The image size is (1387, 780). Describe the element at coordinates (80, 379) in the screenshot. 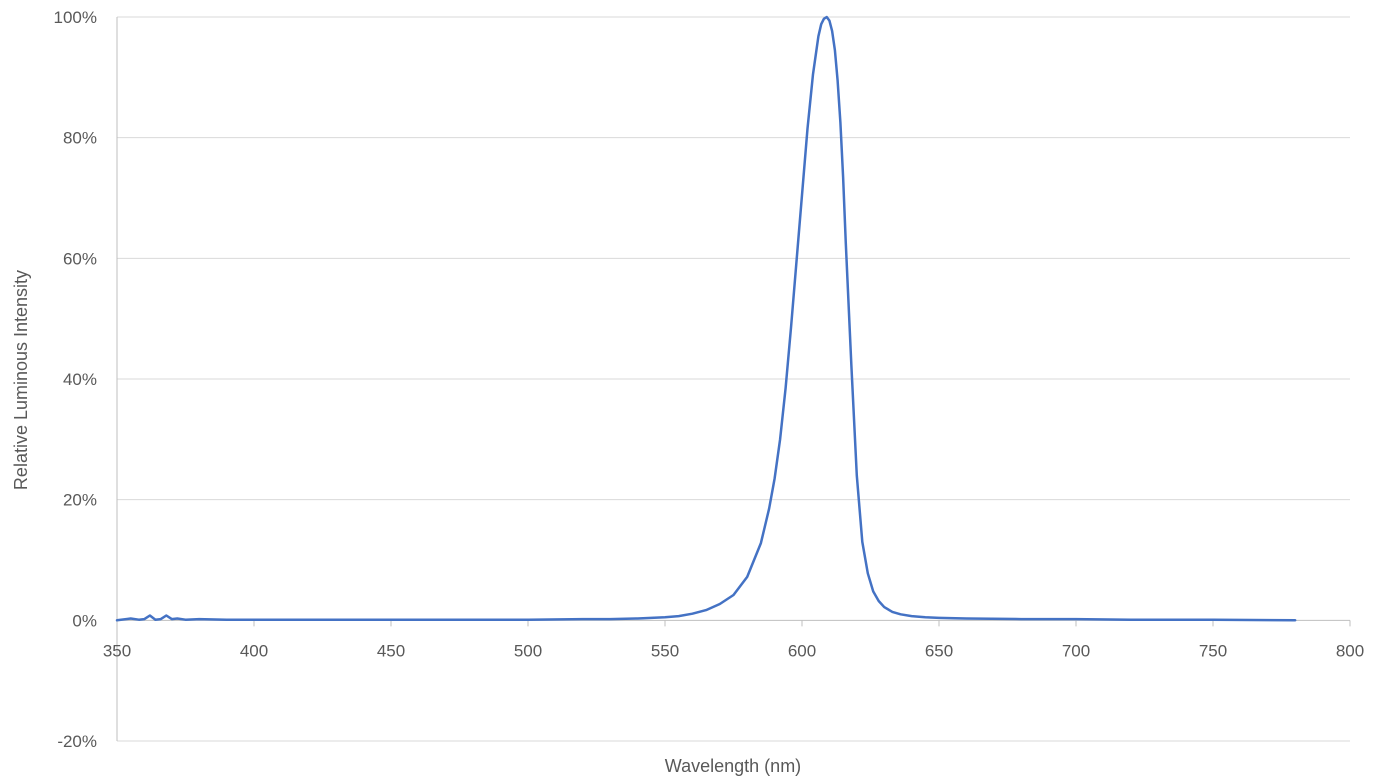

I see `y-tick-label: 40%` at that location.